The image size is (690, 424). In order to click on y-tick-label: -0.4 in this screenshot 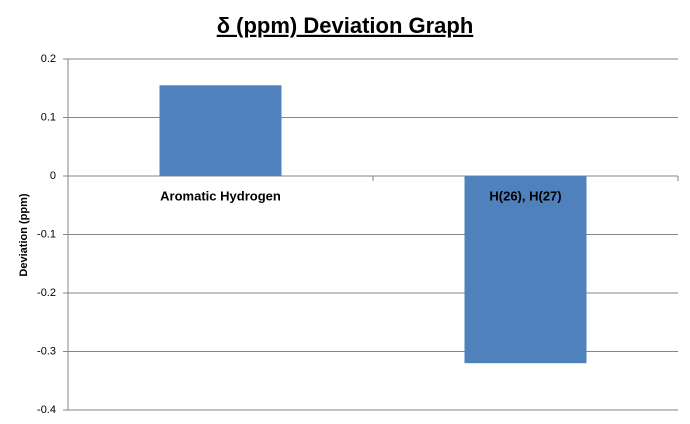, I will do `click(46, 410)`.